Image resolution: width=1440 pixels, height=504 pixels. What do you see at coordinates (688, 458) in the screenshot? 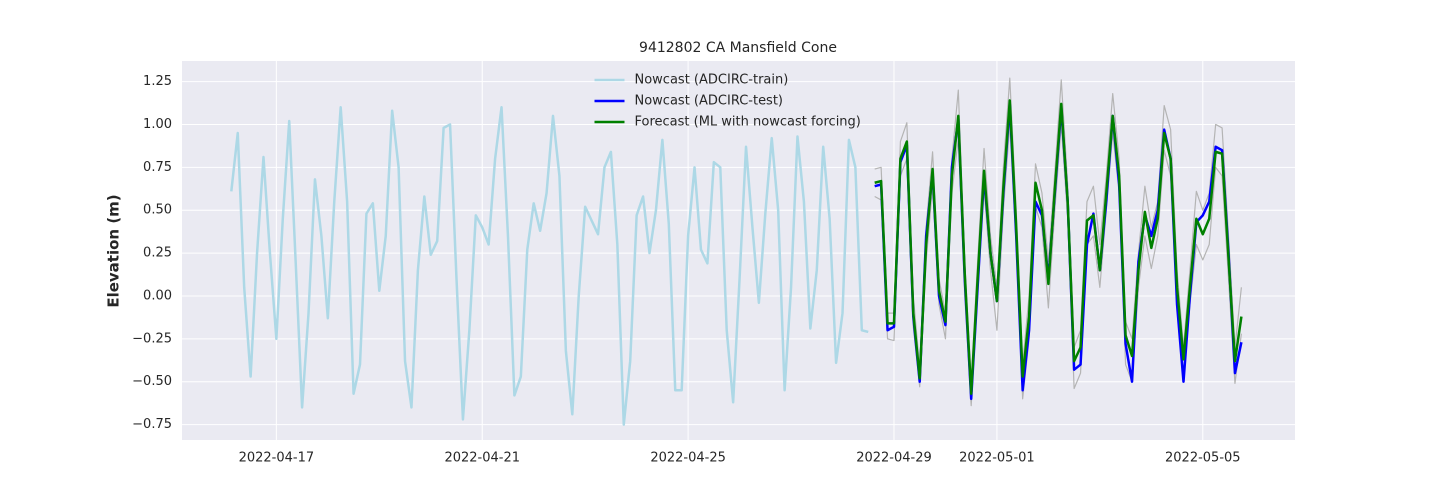
I see `x-tick-label: 2022-04-25` at bounding box center [688, 458].